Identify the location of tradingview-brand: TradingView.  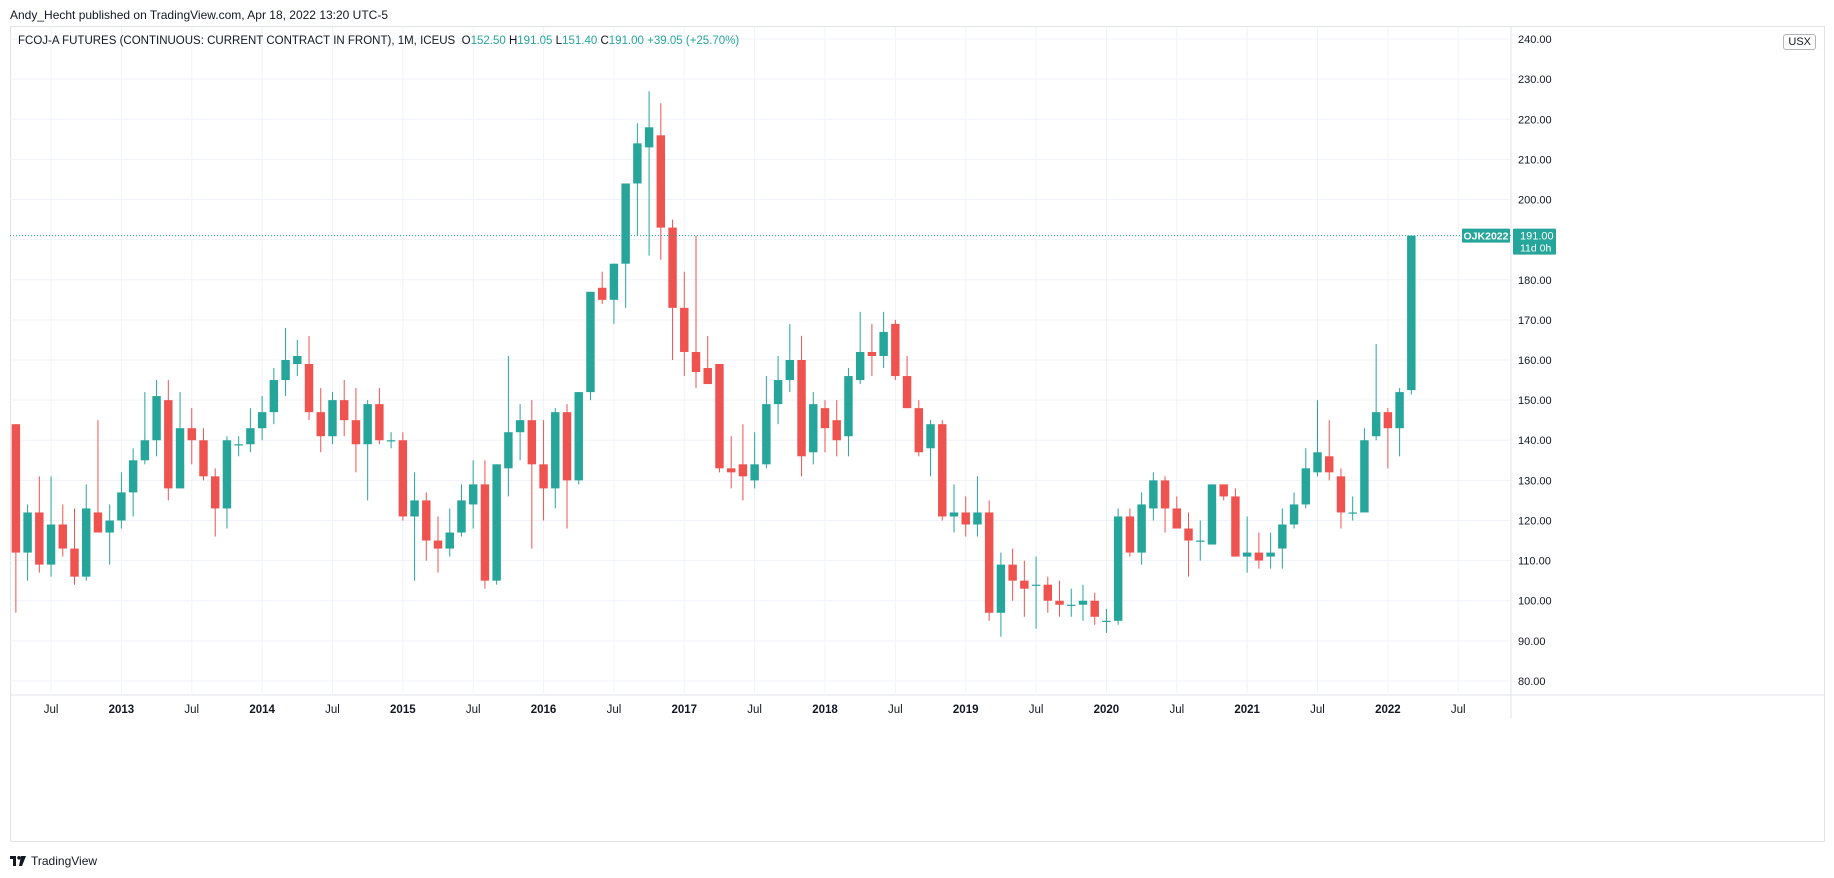
(53, 861).